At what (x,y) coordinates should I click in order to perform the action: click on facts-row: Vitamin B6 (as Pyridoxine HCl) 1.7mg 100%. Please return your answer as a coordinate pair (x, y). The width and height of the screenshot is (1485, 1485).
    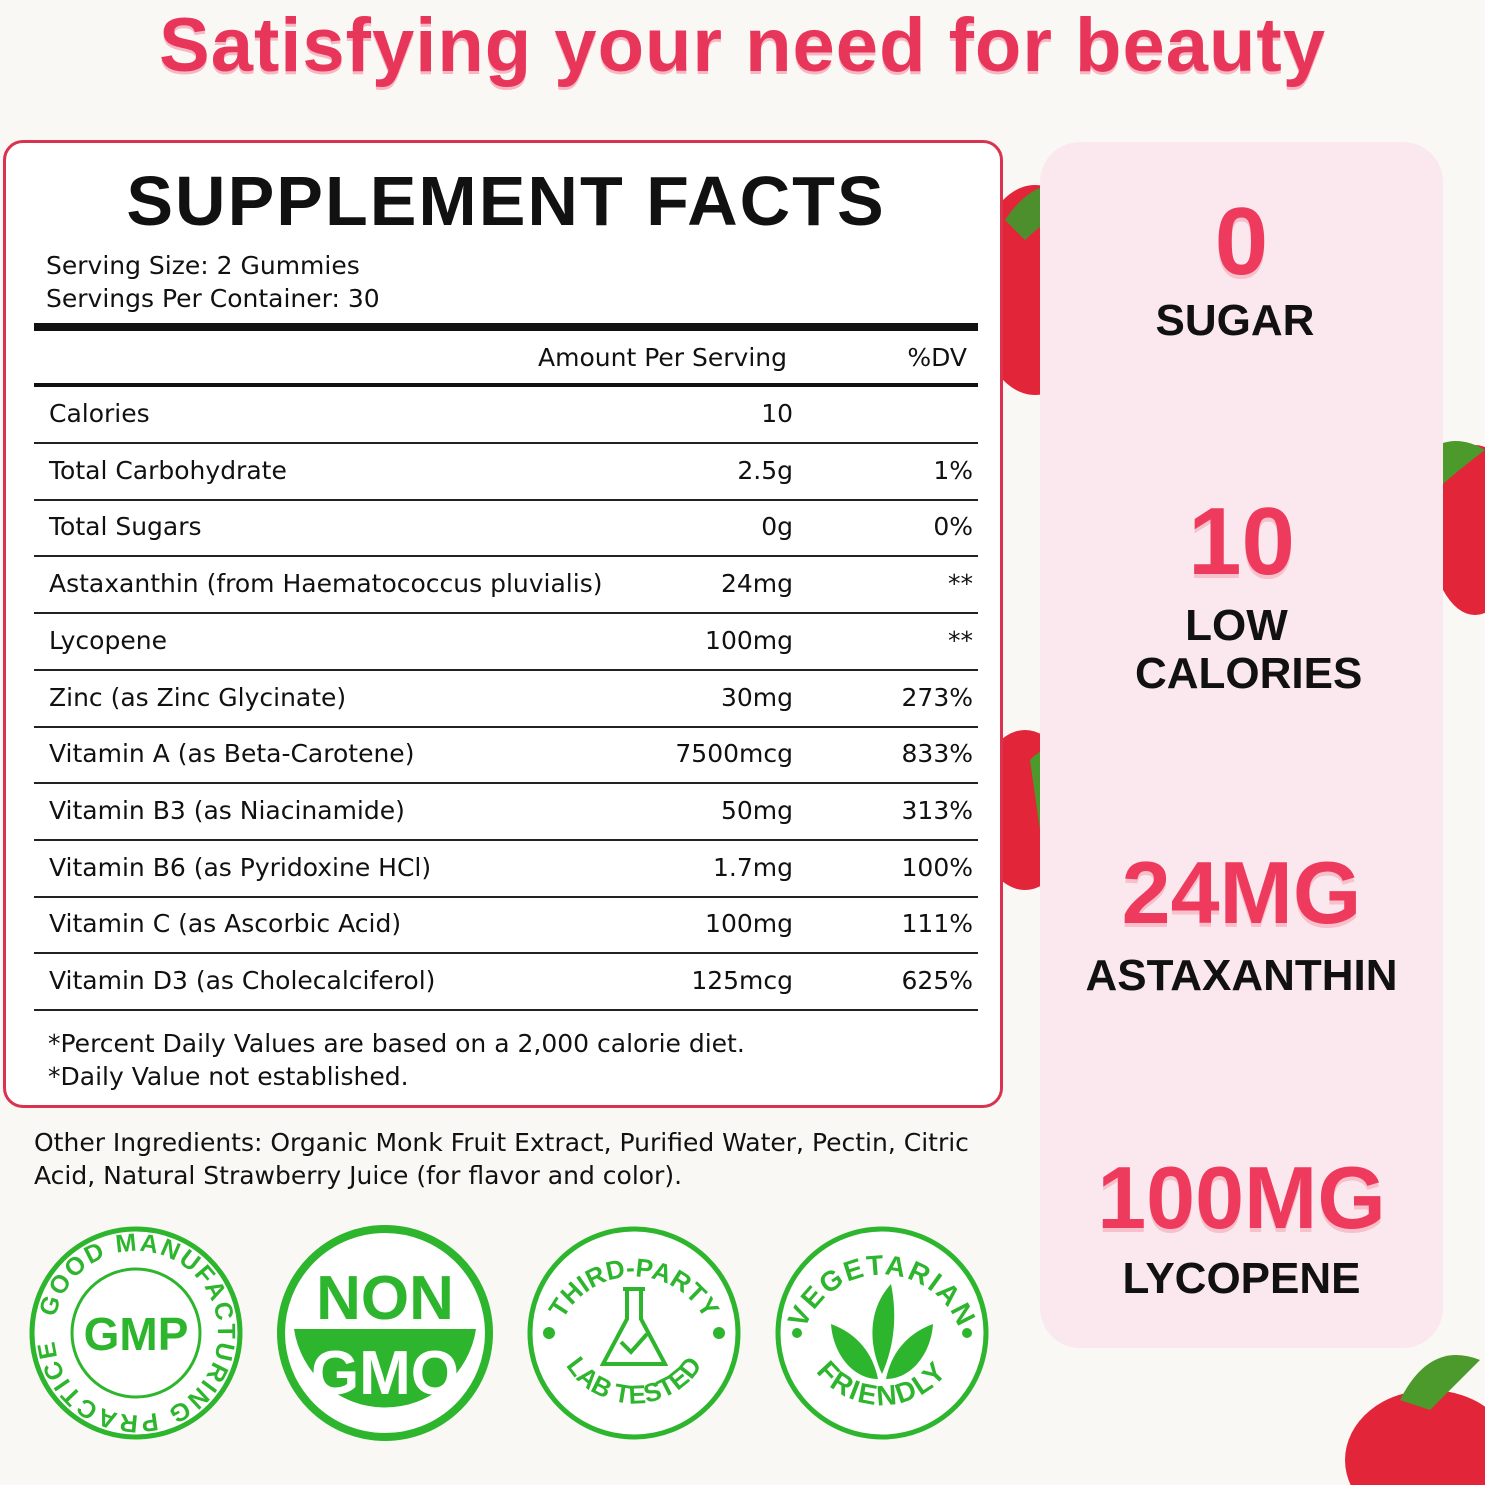
    Looking at the image, I should click on (506, 869).